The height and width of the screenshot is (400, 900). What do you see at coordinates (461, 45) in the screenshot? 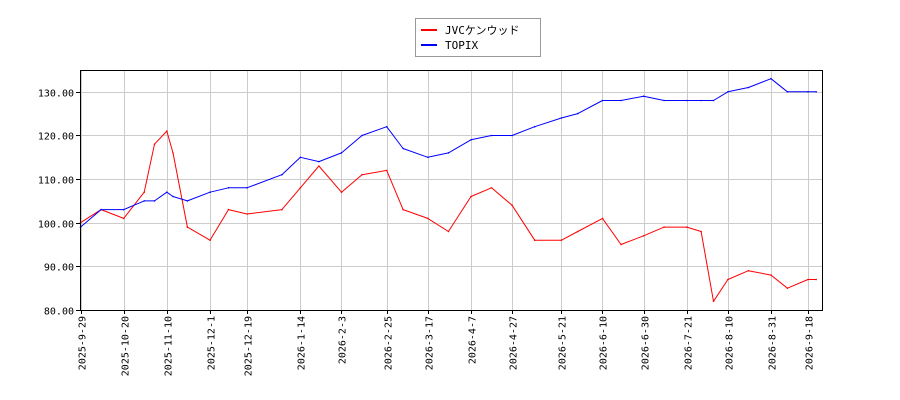
I see `legend-label: TOPIX` at bounding box center [461, 45].